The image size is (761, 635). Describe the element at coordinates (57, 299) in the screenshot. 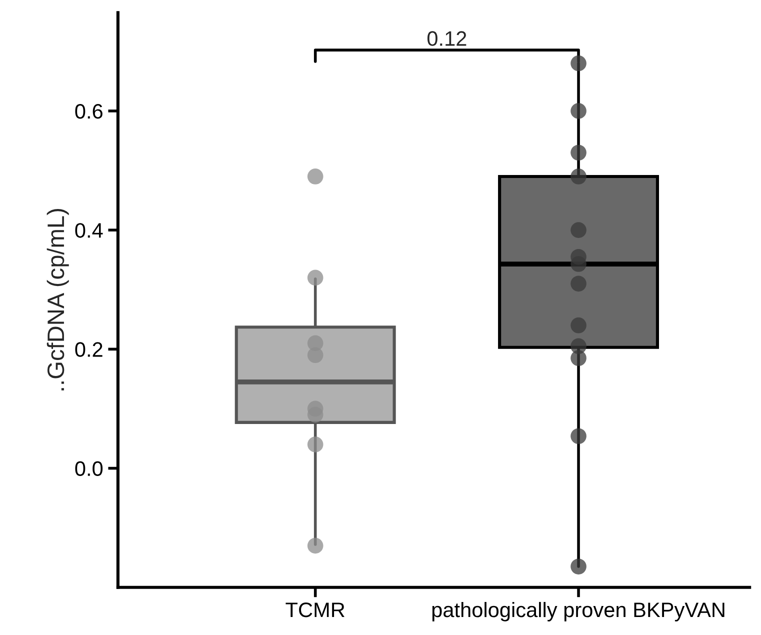

I see `y-axis-title: ..GcfDNA (cp/mL)` at that location.